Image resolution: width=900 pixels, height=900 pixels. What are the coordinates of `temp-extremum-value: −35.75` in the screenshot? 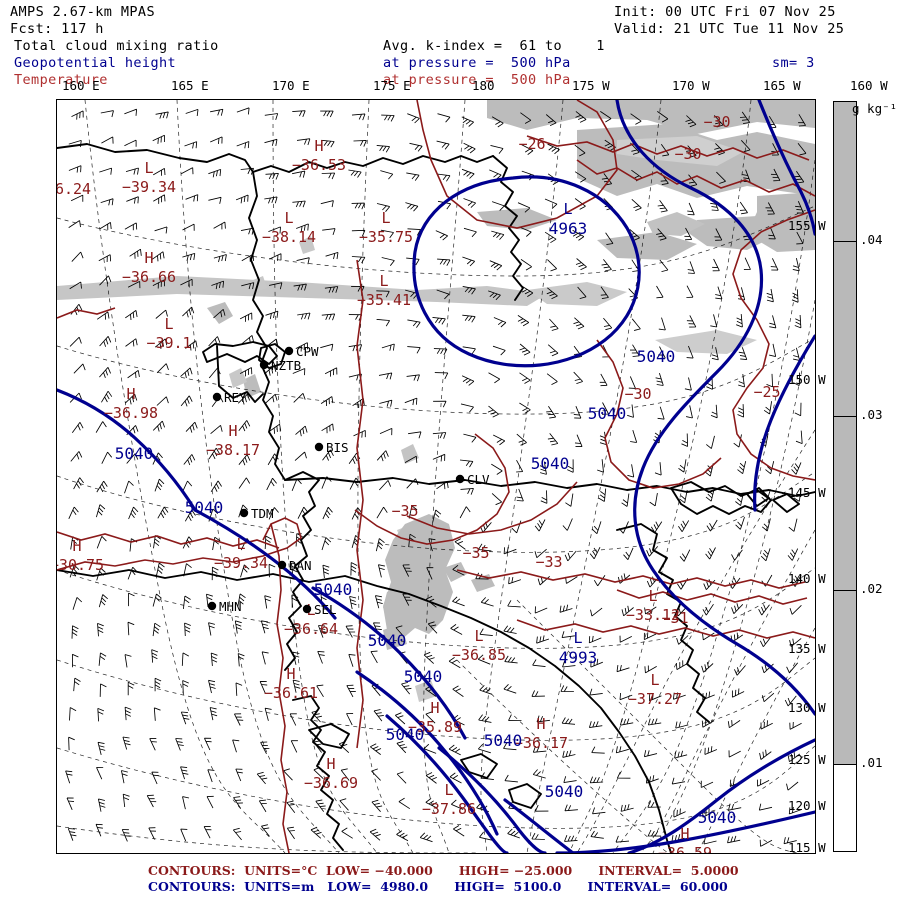 It's located at (386, 237).